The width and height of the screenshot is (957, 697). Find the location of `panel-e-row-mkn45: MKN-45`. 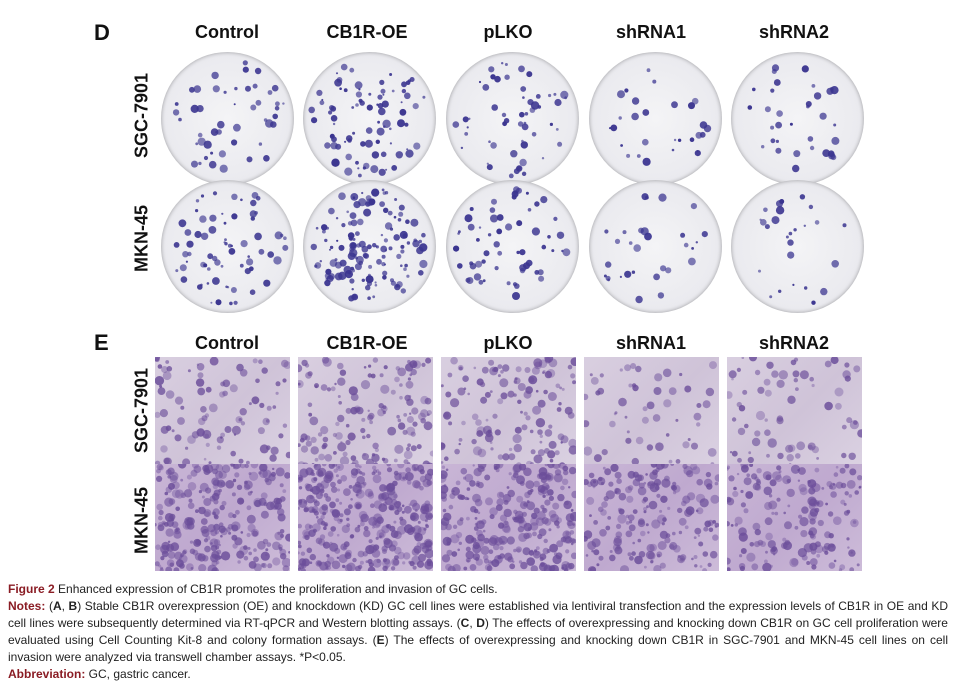

panel-e-row-mkn45: MKN-45 is located at coordinates (141, 521).